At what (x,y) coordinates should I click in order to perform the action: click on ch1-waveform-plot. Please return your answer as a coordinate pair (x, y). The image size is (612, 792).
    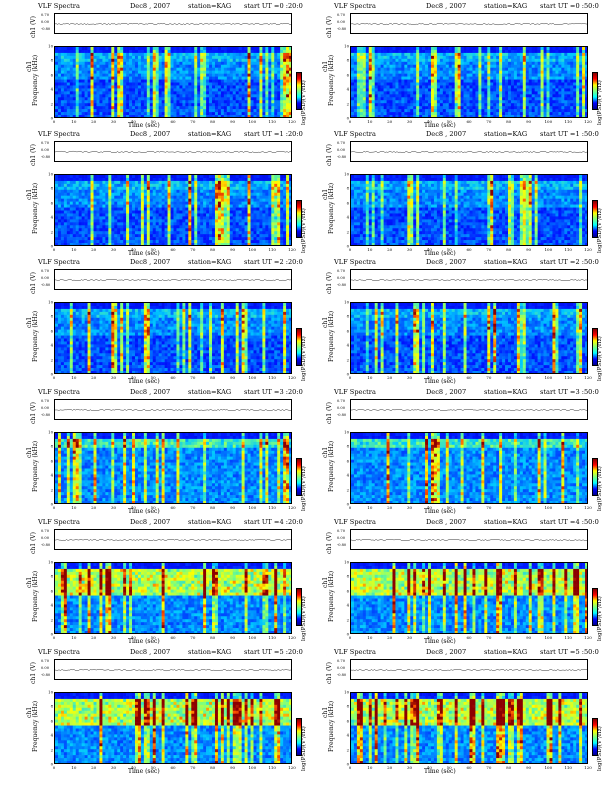
    Looking at the image, I should click on (173, 23).